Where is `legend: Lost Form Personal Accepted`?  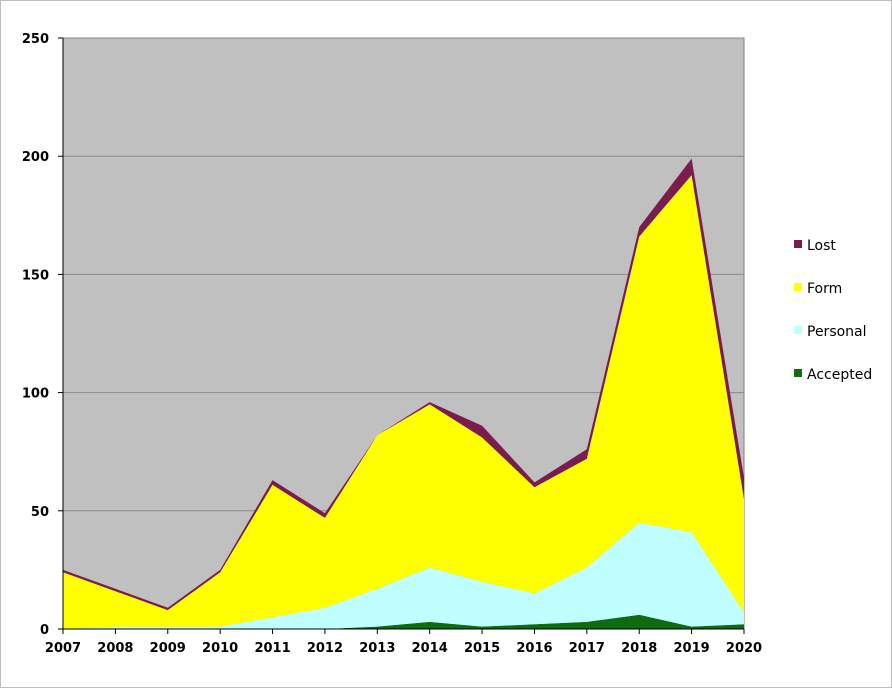
legend: Lost Form Personal Accepted is located at coordinates (833, 310).